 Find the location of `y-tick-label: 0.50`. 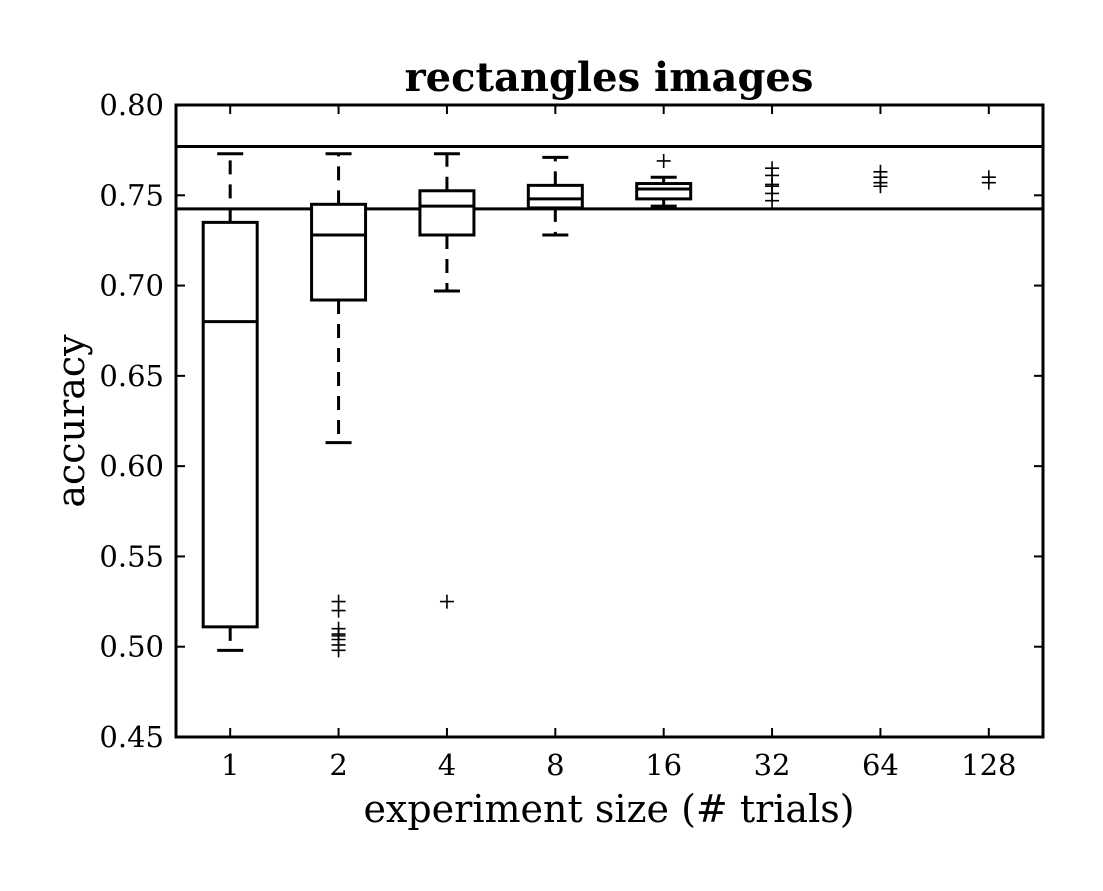

y-tick-label: 0.50 is located at coordinates (131, 647).